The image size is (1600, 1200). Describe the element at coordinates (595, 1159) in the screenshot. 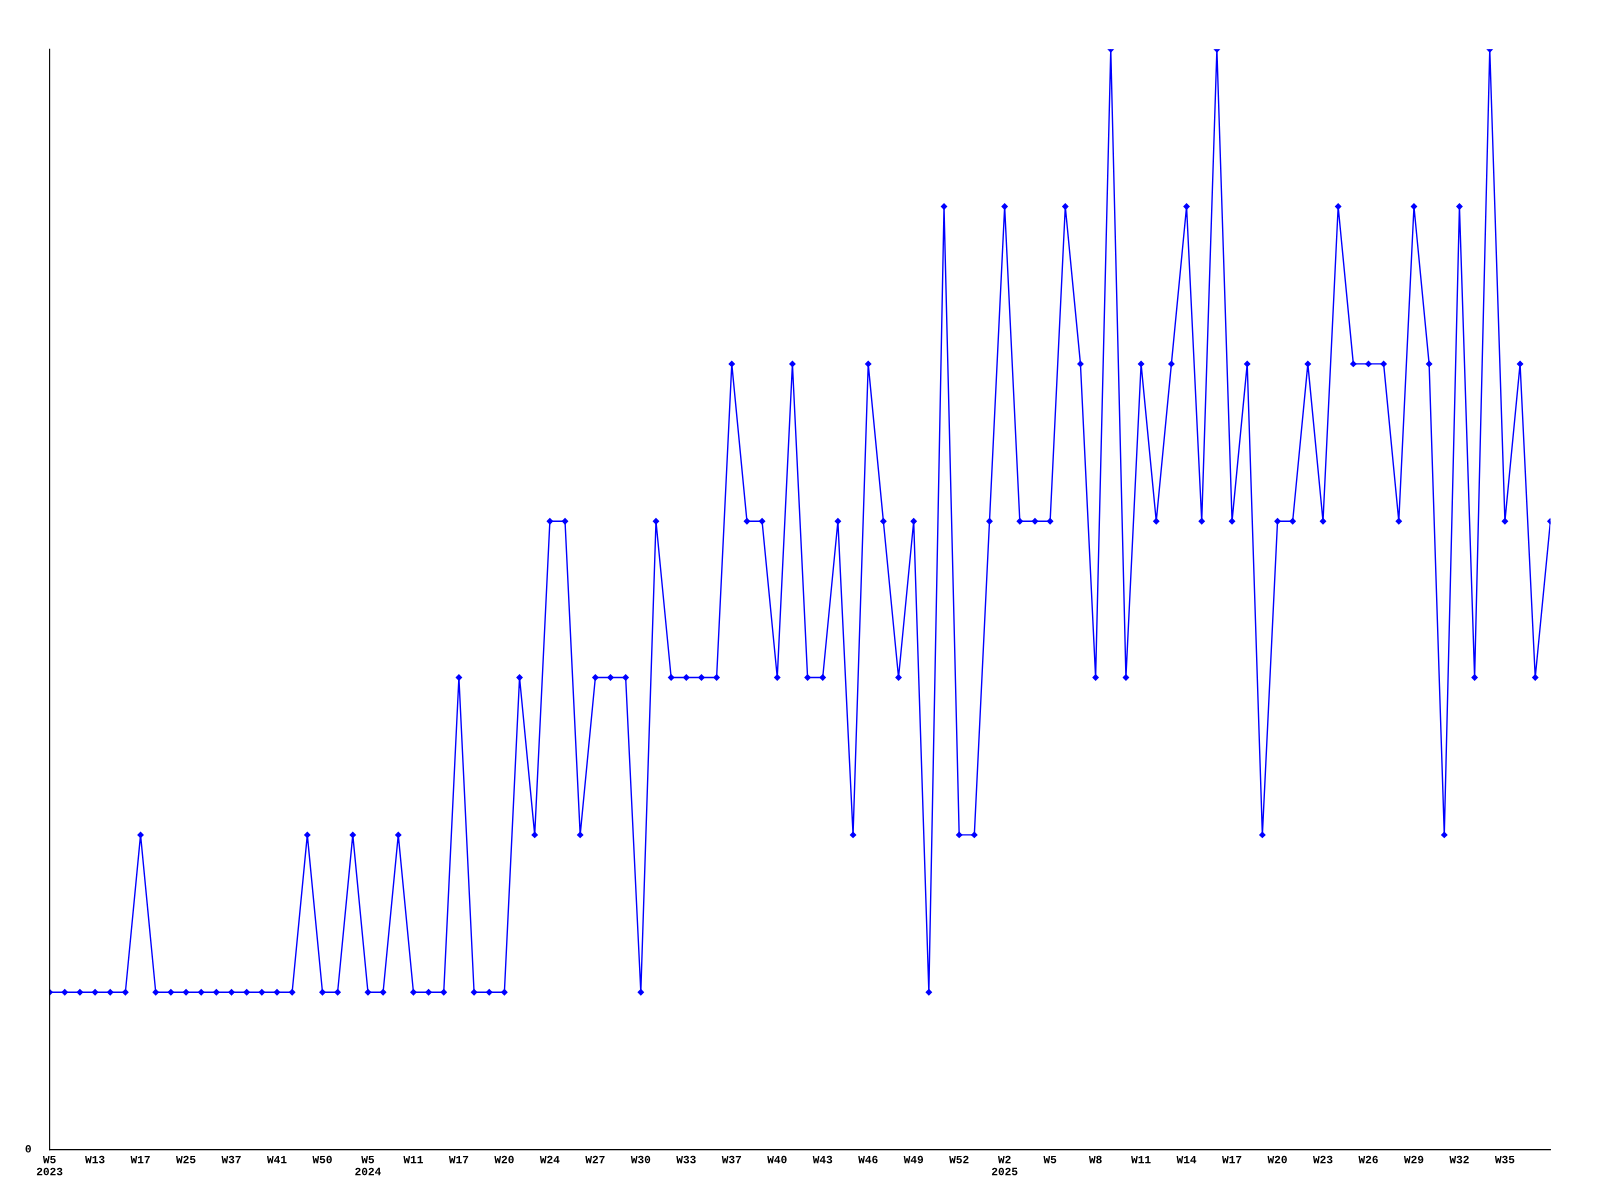

I see `x-tick-label: W27` at that location.